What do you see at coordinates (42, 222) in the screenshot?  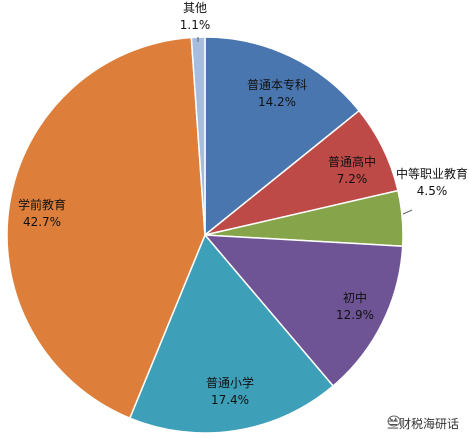 I see `value-label: 42.7%` at bounding box center [42, 222].